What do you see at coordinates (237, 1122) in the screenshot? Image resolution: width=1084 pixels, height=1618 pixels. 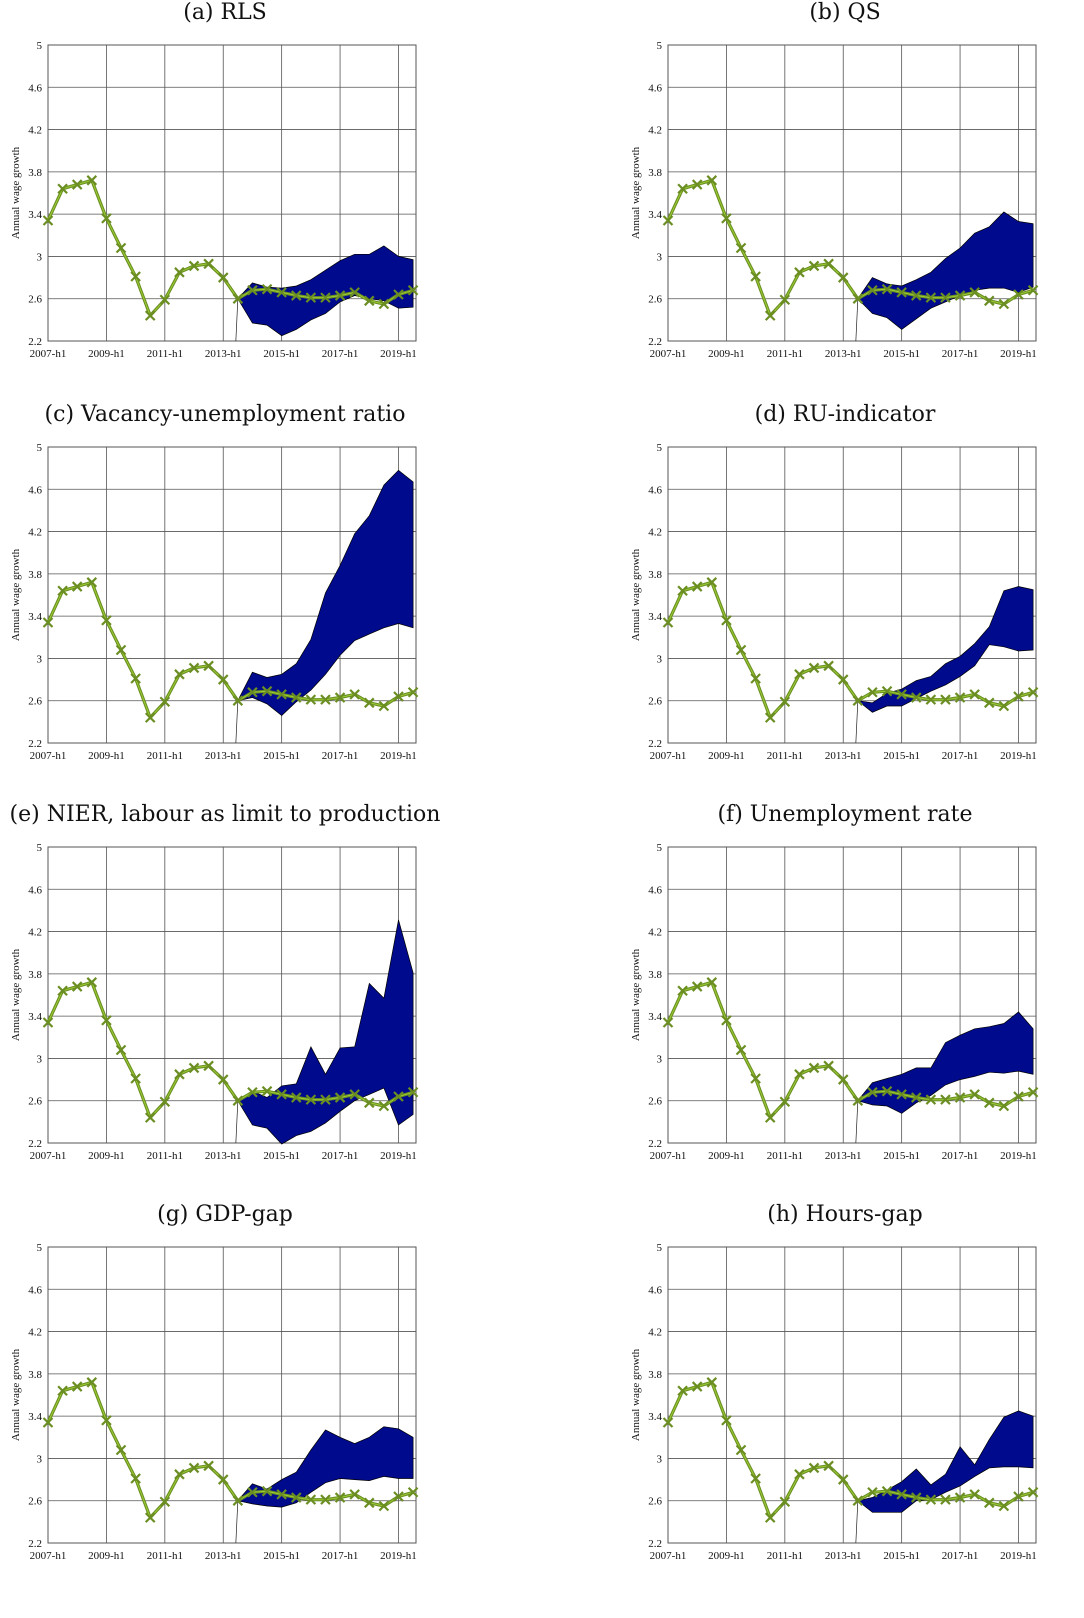 I see `forecast-connector` at bounding box center [237, 1122].